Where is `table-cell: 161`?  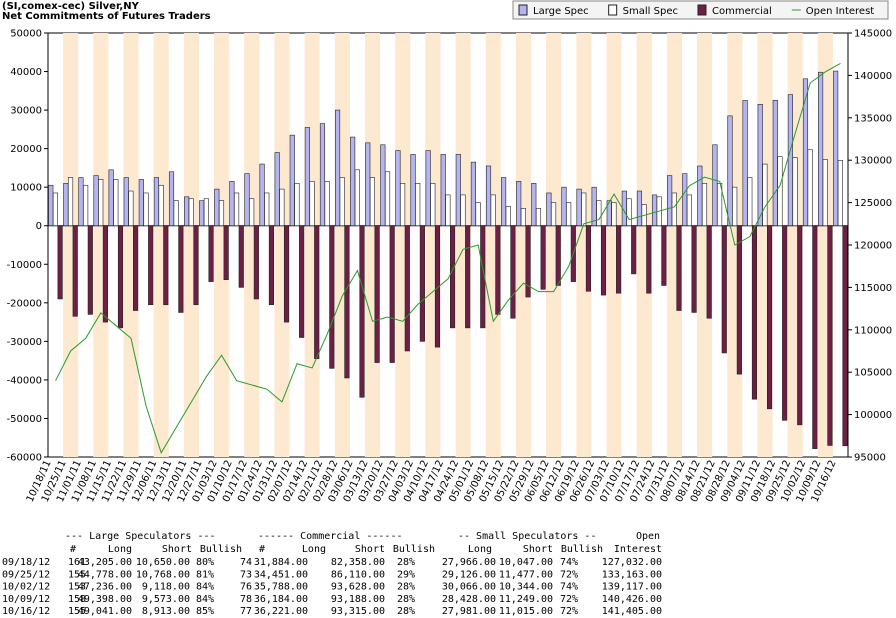 table-cell: 161 is located at coordinates (77, 562).